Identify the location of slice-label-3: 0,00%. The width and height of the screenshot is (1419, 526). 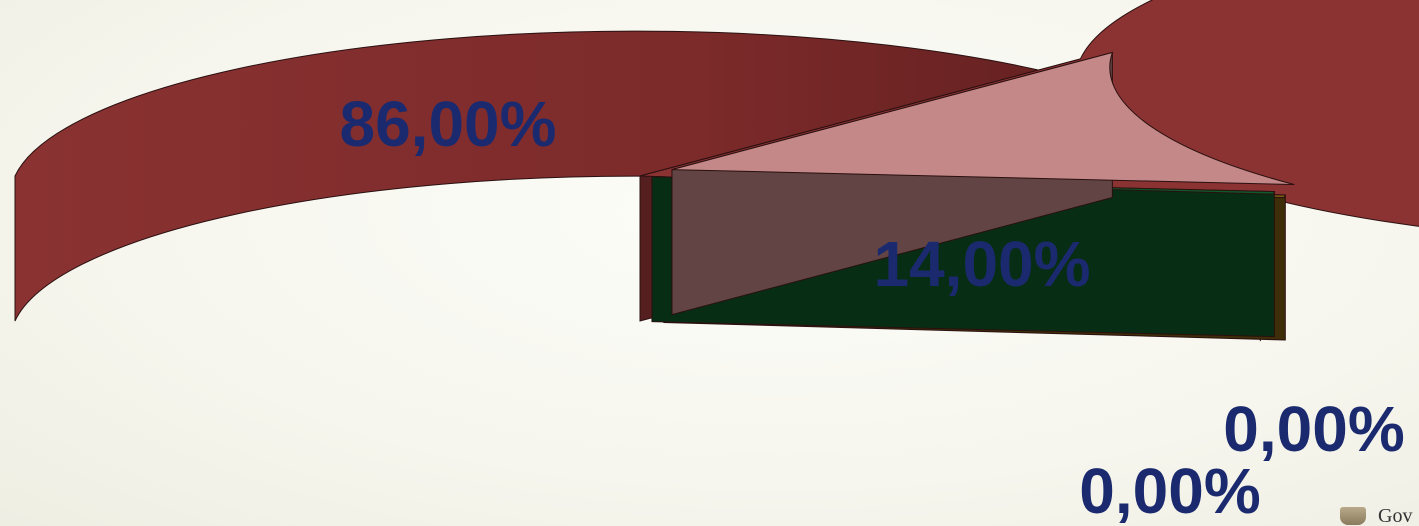
(1313, 429).